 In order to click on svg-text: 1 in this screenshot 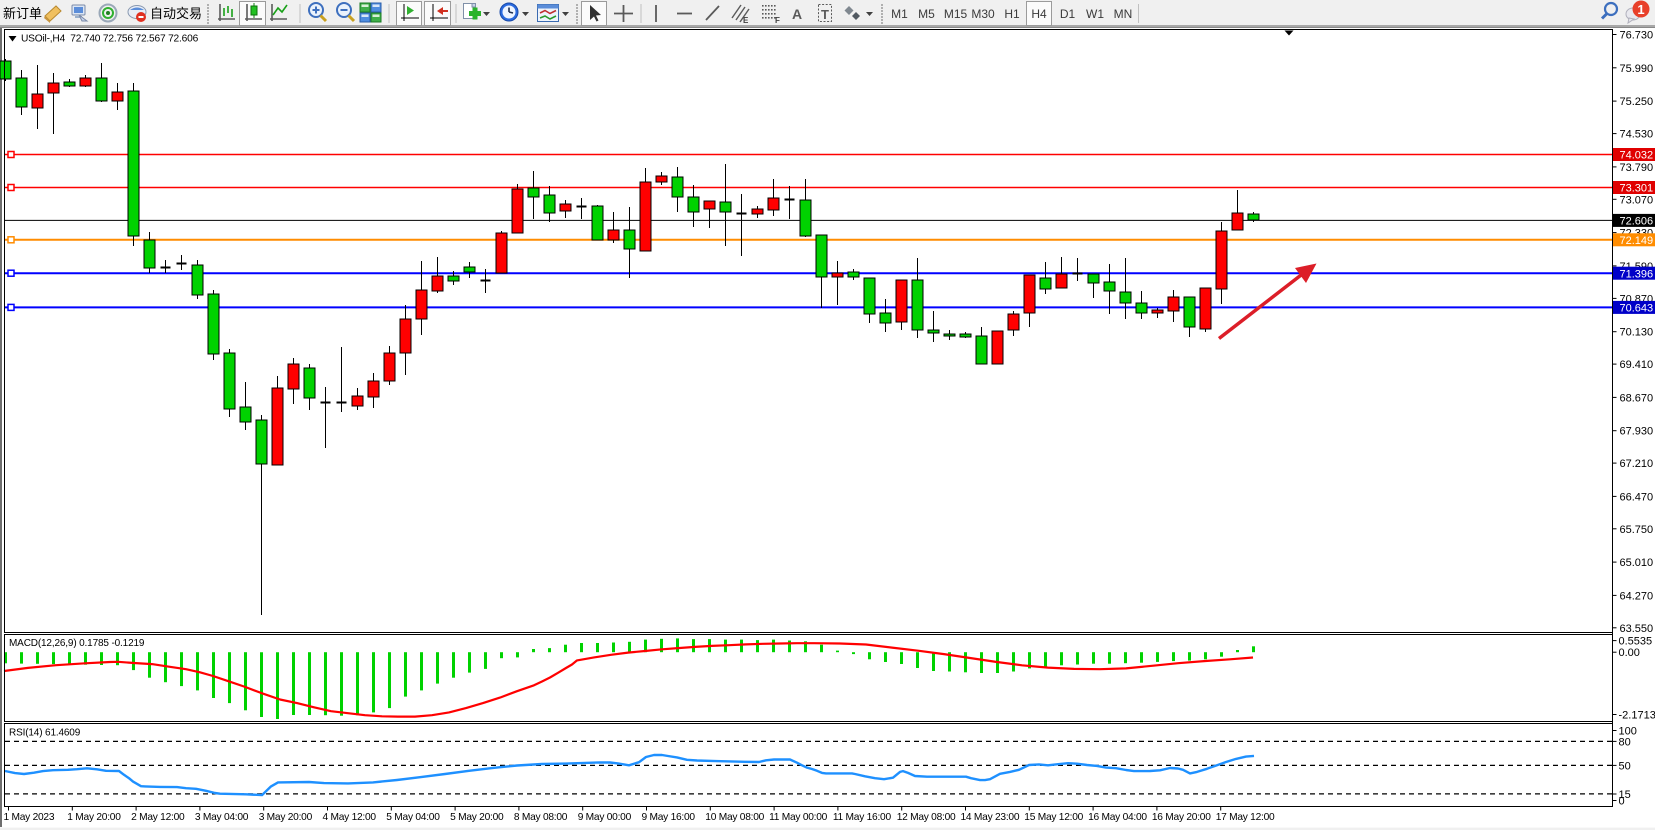, I will do `click(1640, 9)`.